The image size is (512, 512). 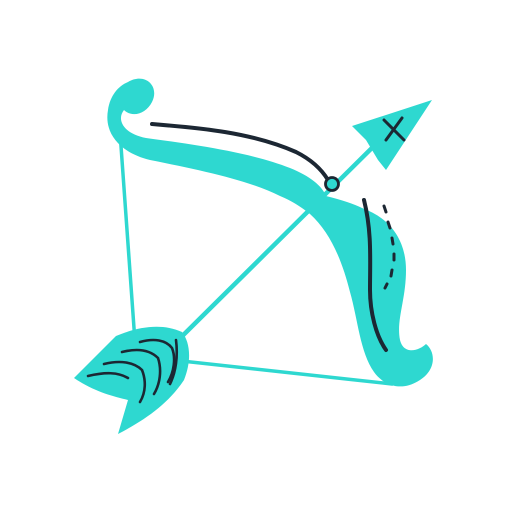 I want to click on arrow-fletching, so click(x=132, y=380).